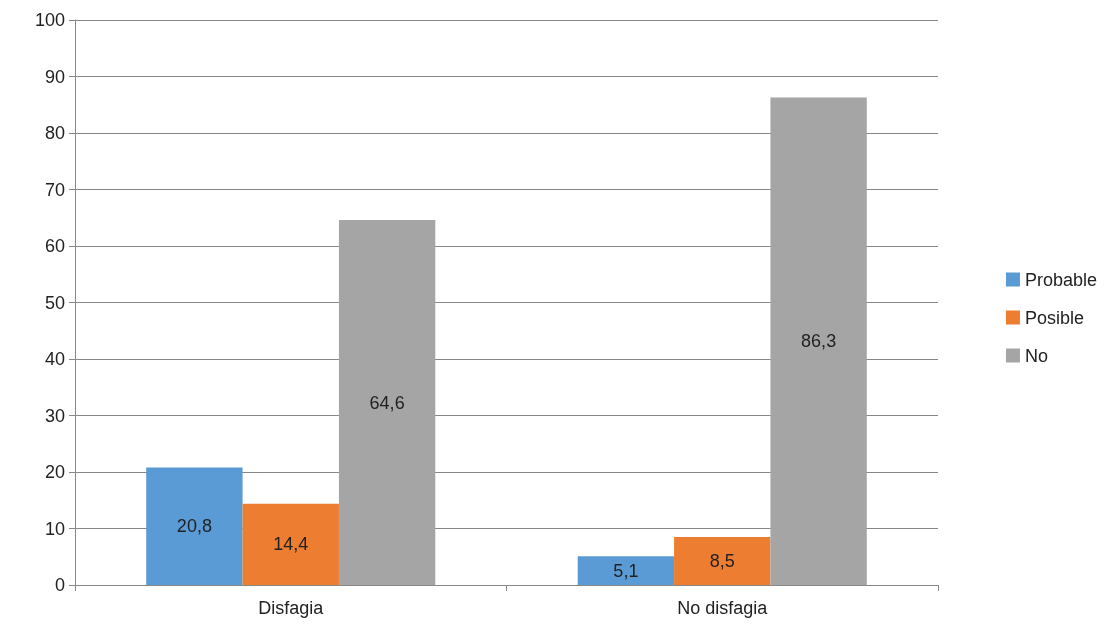  Describe the element at coordinates (1054, 317) in the screenshot. I see `legend-label: Posible` at that location.